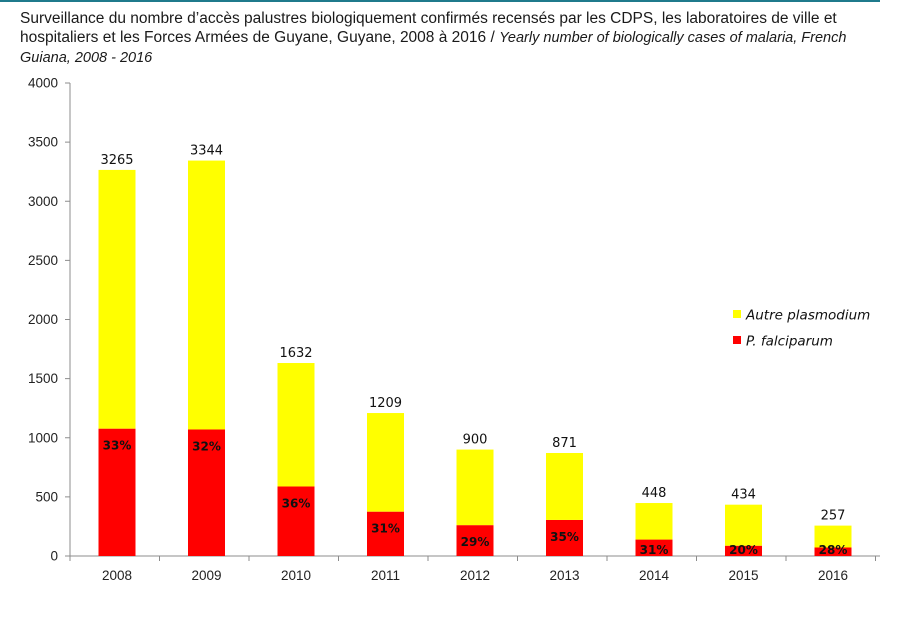 The width and height of the screenshot is (923, 630). What do you see at coordinates (833, 516) in the screenshot?
I see `bar-total-label: 257` at bounding box center [833, 516].